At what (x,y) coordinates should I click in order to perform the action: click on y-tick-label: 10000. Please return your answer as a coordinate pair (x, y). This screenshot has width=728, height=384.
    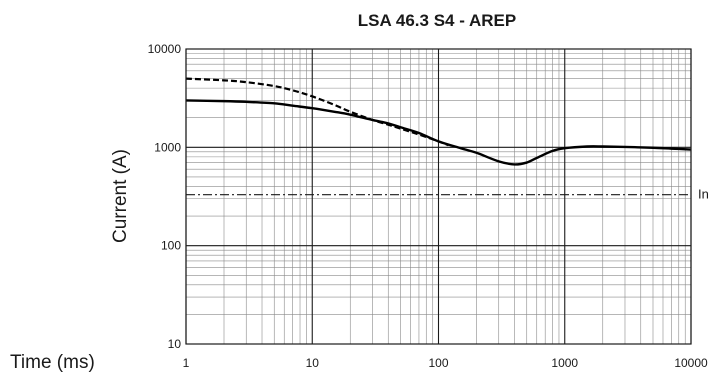
    Looking at the image, I should click on (165, 49).